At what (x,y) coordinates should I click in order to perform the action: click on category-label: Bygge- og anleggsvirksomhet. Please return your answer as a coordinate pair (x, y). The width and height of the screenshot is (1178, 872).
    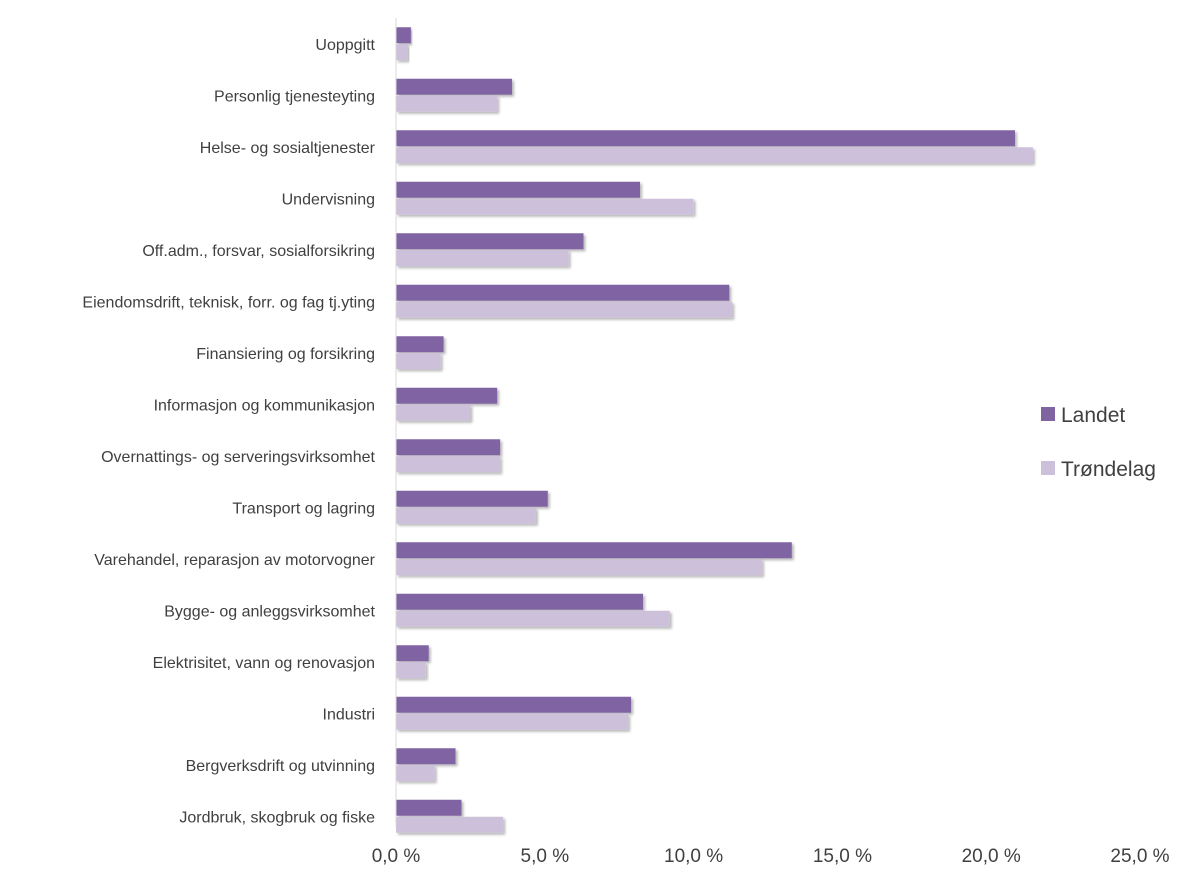
    Looking at the image, I should click on (269, 611).